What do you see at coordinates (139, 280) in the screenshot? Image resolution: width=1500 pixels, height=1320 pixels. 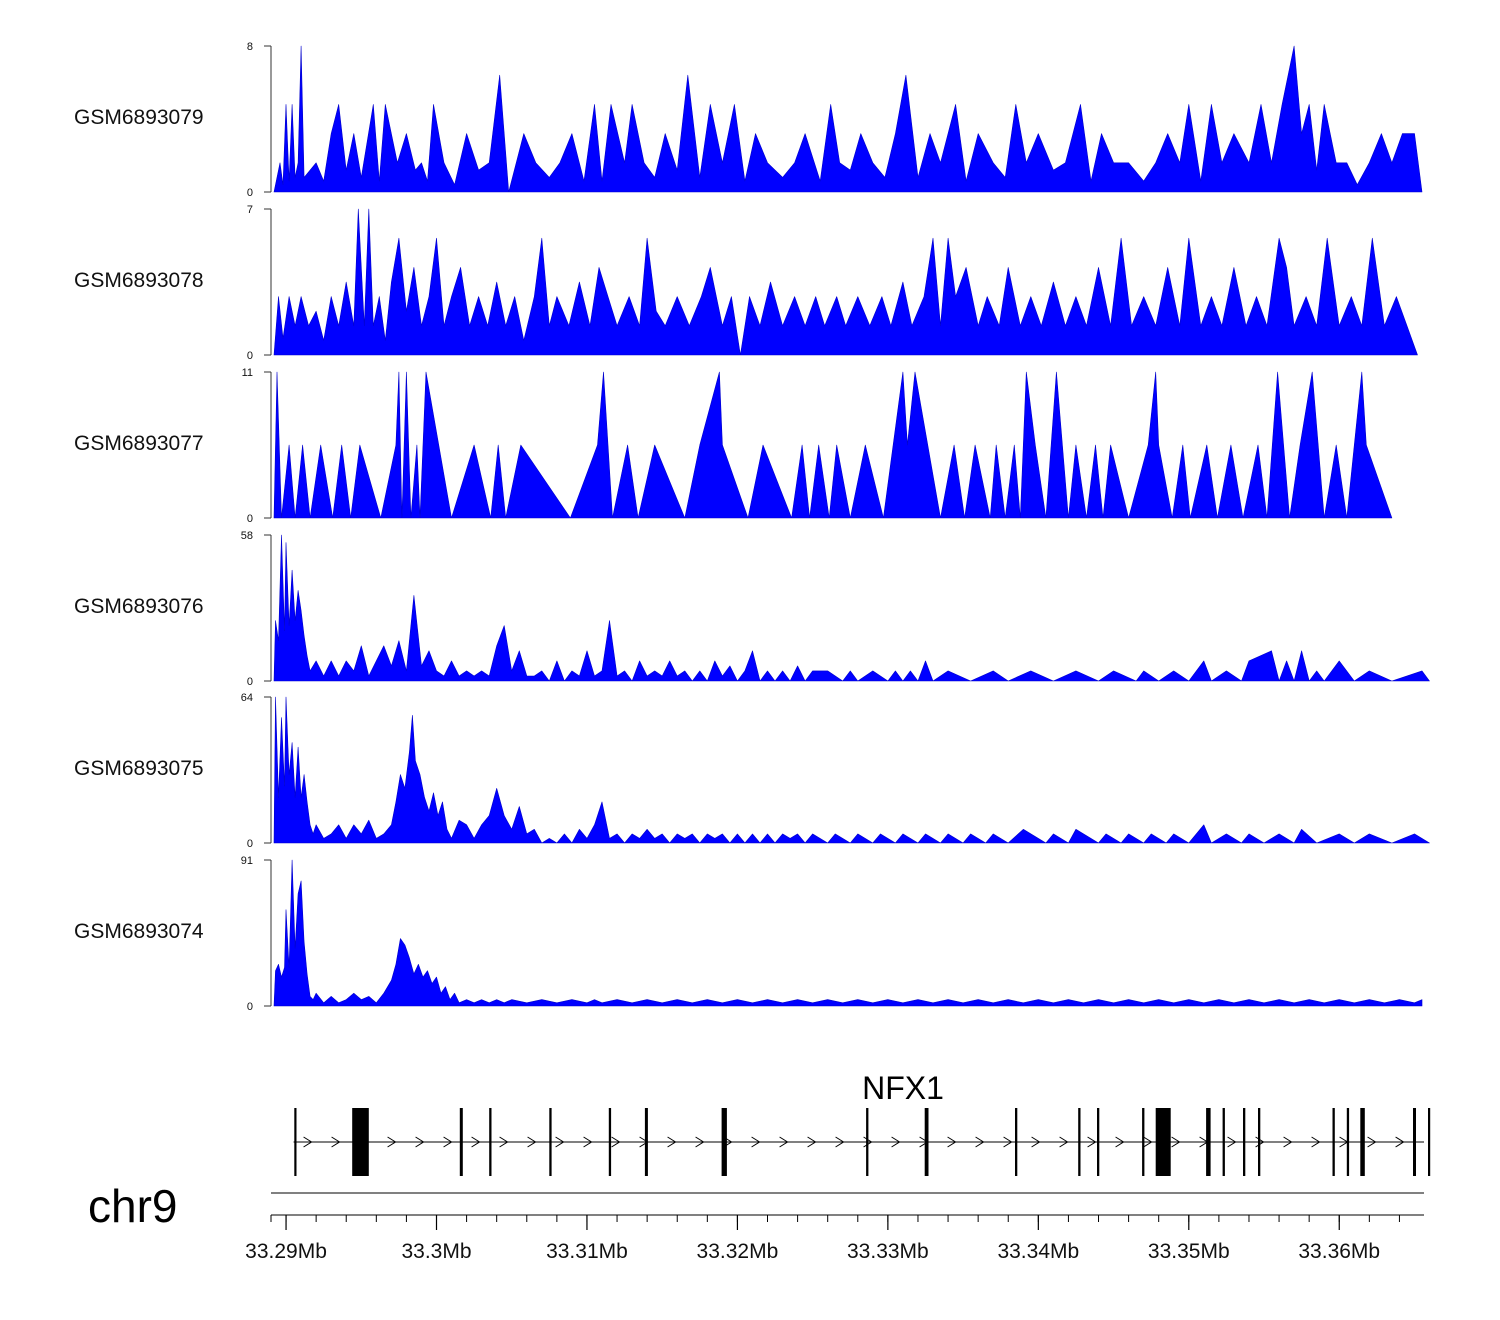 I see `track-label: GSM6893078` at bounding box center [139, 280].